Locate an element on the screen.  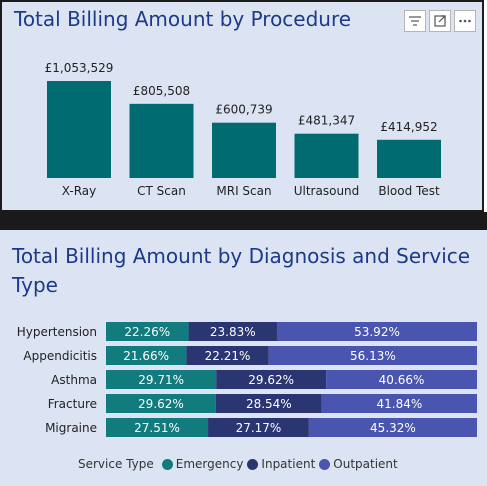
bar-segment-asthma-emergency is located at coordinates (161, 379).